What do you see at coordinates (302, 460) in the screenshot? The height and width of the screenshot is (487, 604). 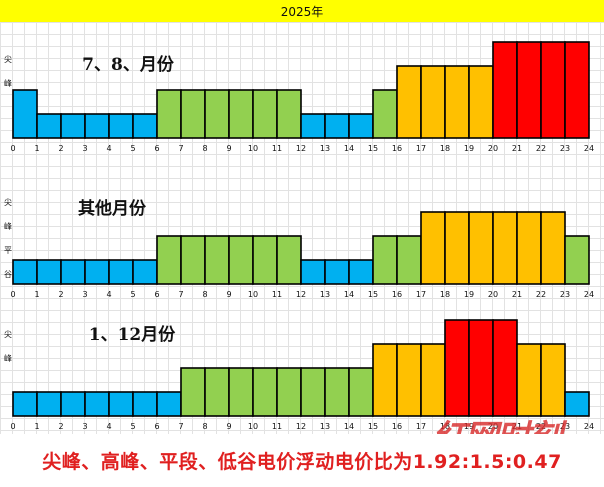 I see `footer-caption: 尖峰、高峰、平段、低谷电价浮动电价比为1.92:1.5:0.47` at bounding box center [302, 460].